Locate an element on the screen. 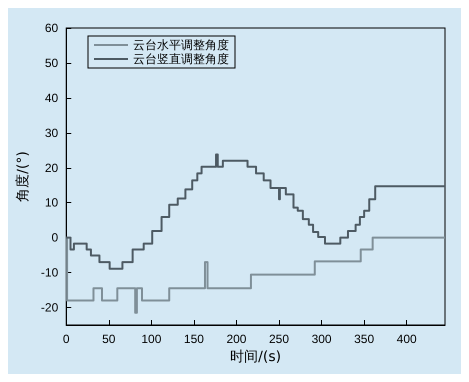 This screenshot has height=382, width=469. y-tick-label: 10 is located at coordinates (51, 203).